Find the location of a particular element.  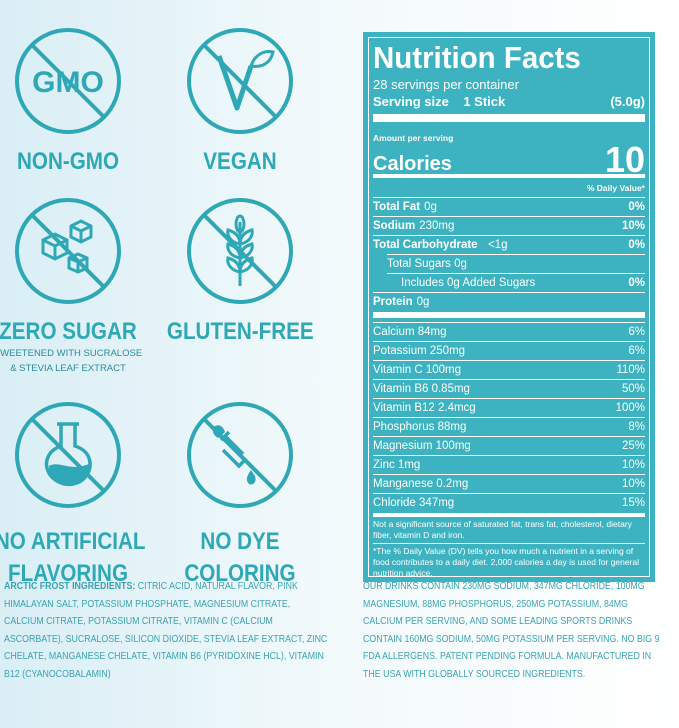

badge-label: ZERO SUGAR is located at coordinates (68, 331).